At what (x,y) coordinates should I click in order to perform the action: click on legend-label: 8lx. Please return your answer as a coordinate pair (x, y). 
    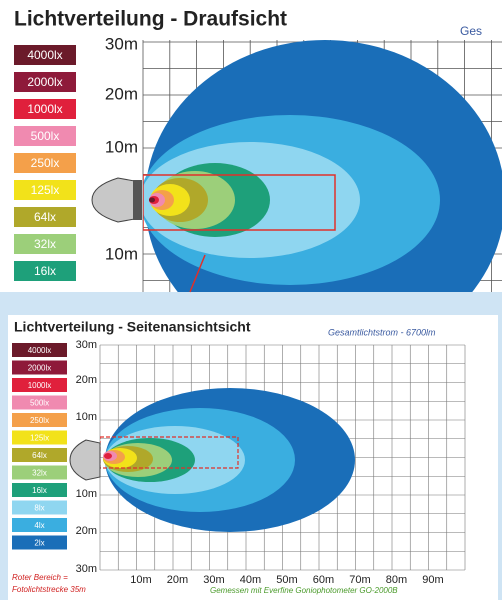
    Looking at the image, I should click on (39, 508).